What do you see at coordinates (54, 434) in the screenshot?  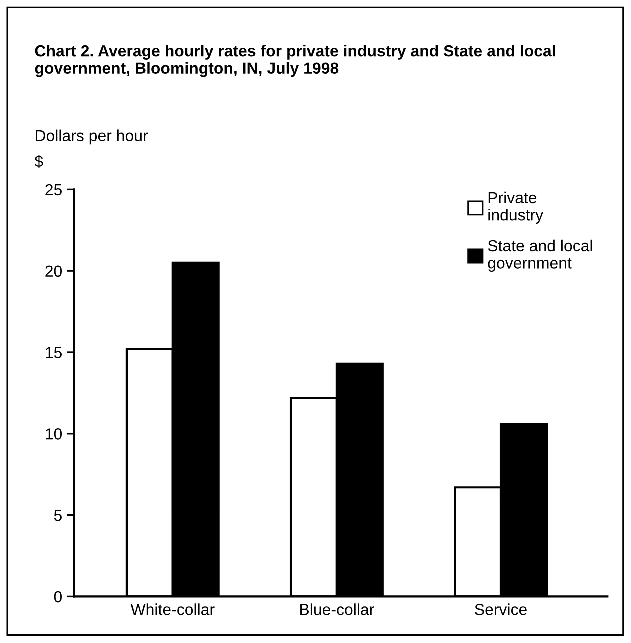 I see `y-tick-label: 10` at bounding box center [54, 434].